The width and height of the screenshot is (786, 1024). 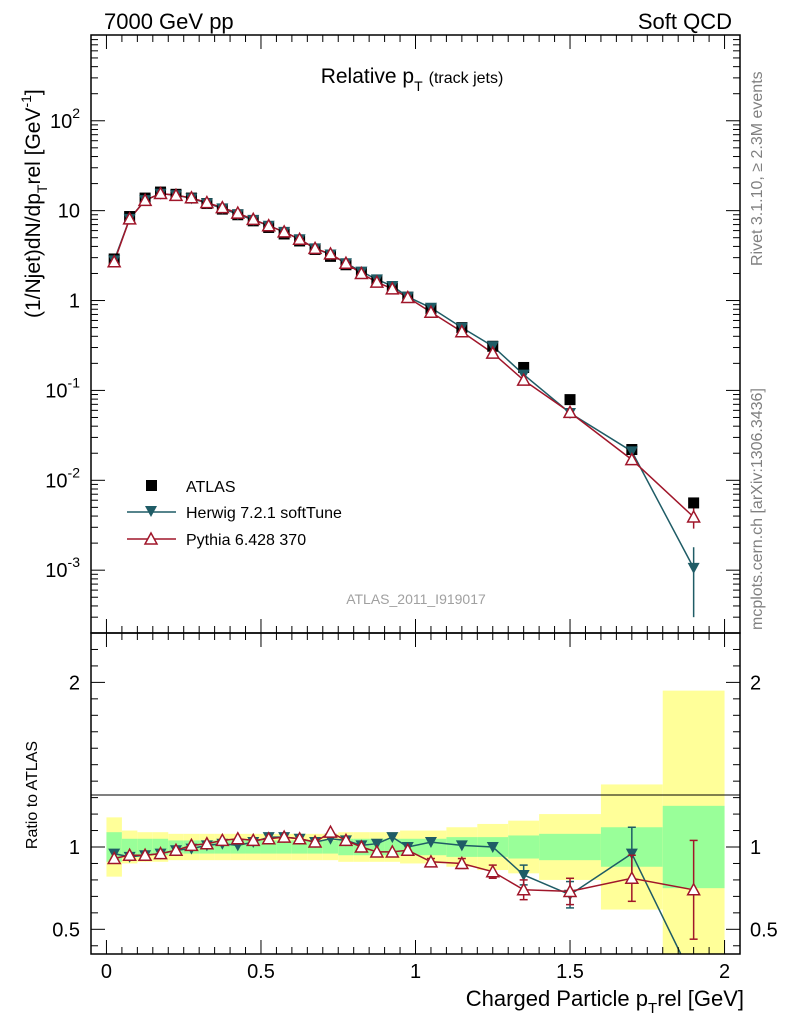 I want to click on legend-label-atlas: ATLAS, so click(x=211, y=487).